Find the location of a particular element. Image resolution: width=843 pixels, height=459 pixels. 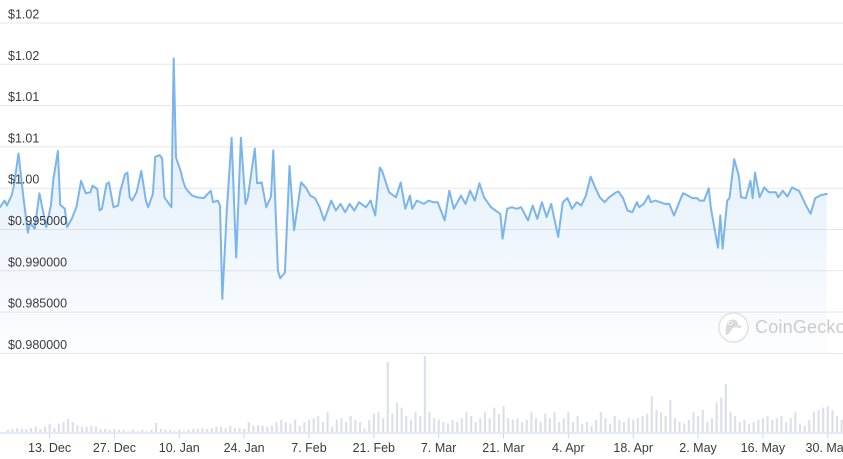

y-axis-label: $0.995000 is located at coordinates (37, 221).